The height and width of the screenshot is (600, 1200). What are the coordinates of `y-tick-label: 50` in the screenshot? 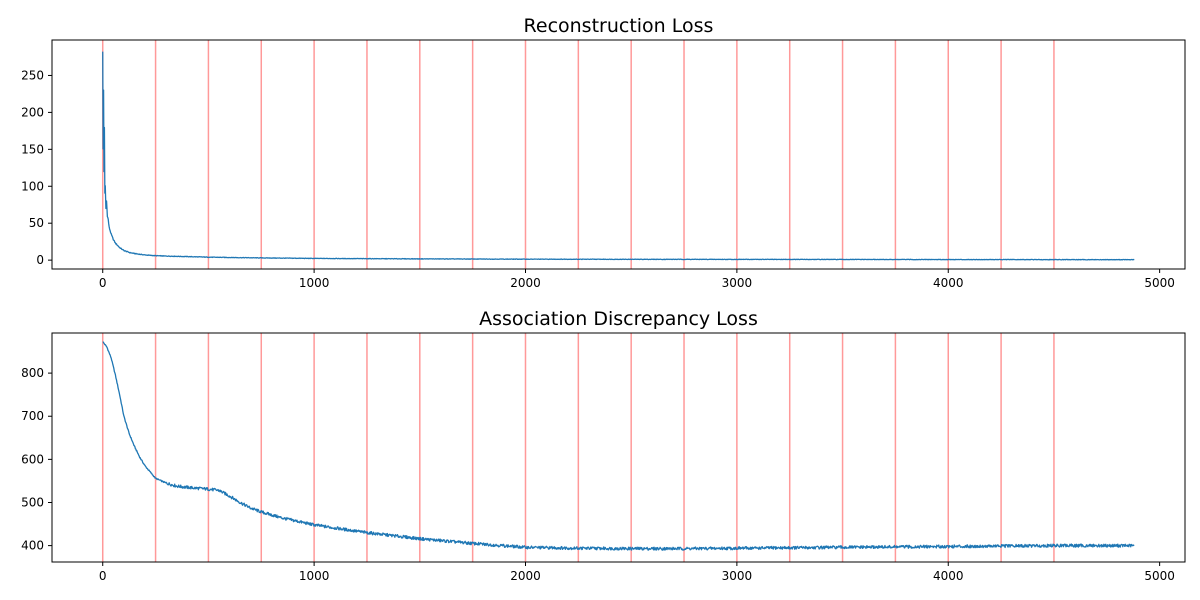 It's located at (36, 223).